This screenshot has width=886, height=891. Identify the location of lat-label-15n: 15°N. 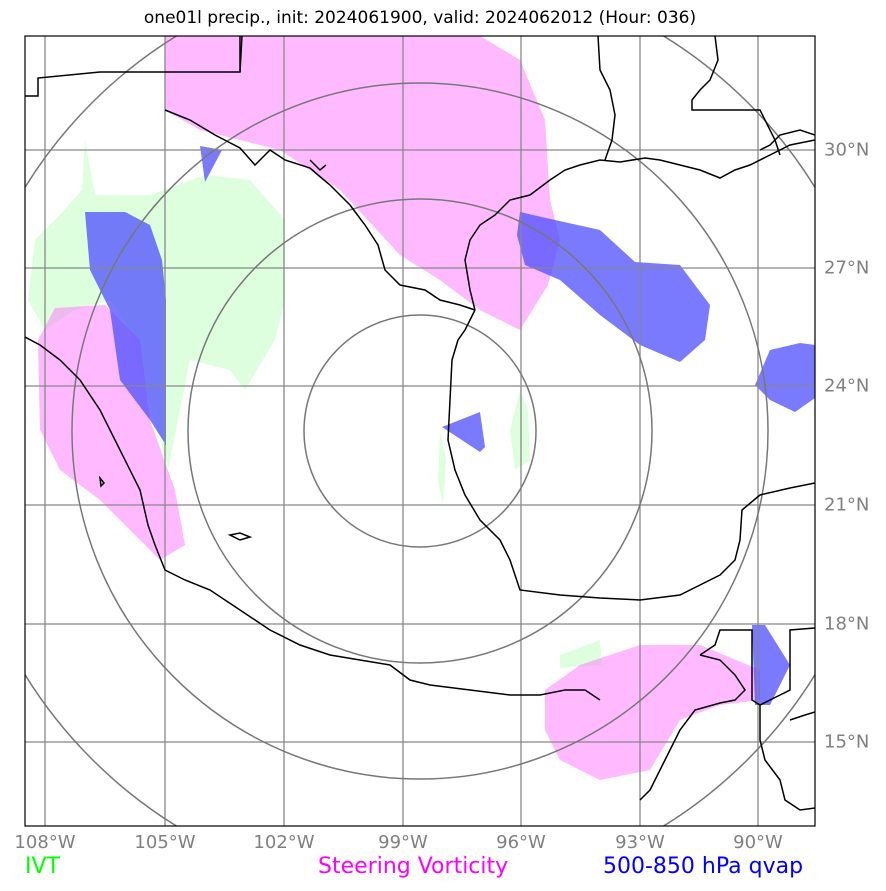
(847, 742).